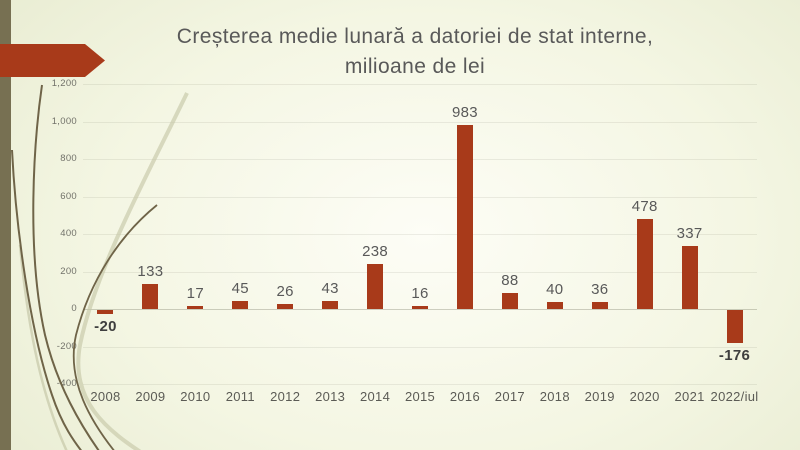  What do you see at coordinates (599, 396) in the screenshot?
I see `x-axis-label: 2019` at bounding box center [599, 396].